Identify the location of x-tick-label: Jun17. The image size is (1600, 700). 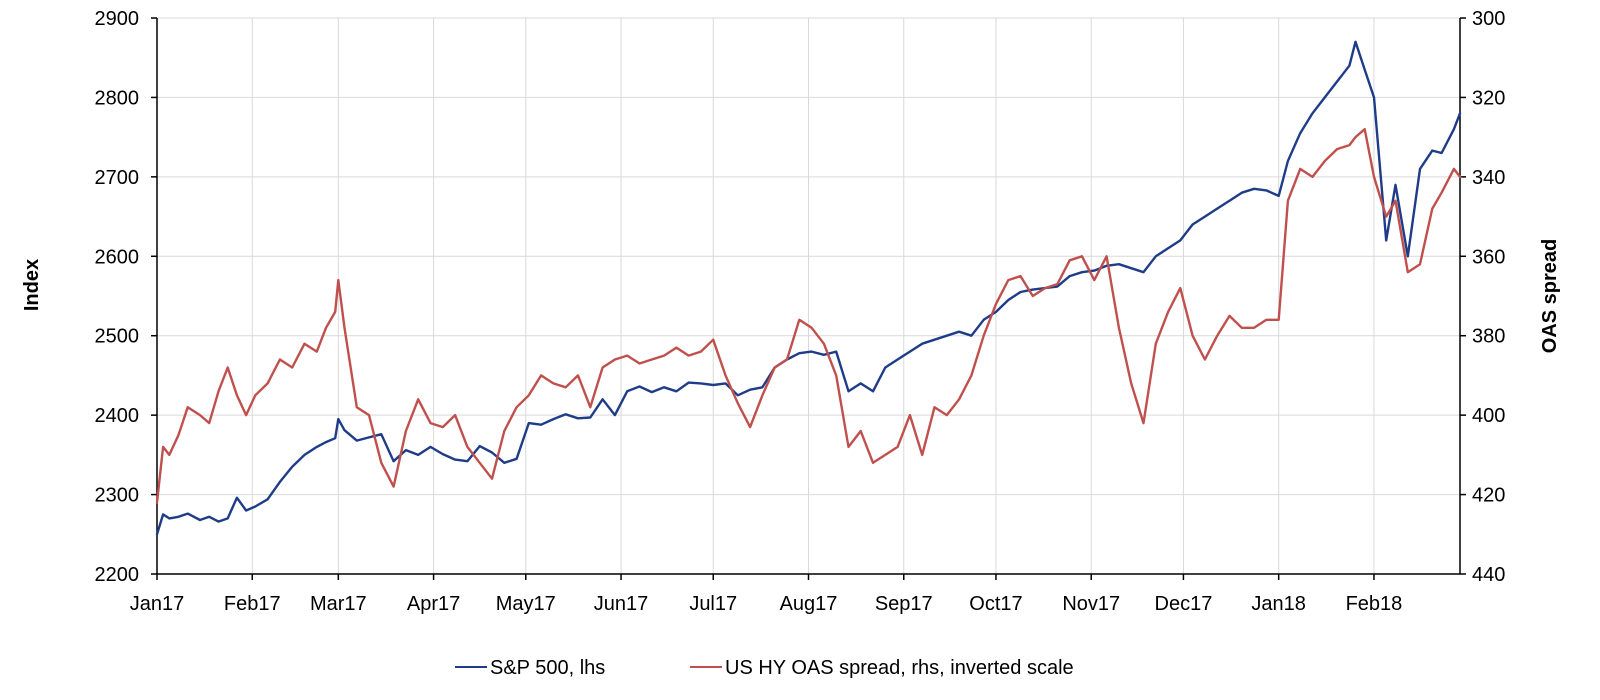
(621, 604).